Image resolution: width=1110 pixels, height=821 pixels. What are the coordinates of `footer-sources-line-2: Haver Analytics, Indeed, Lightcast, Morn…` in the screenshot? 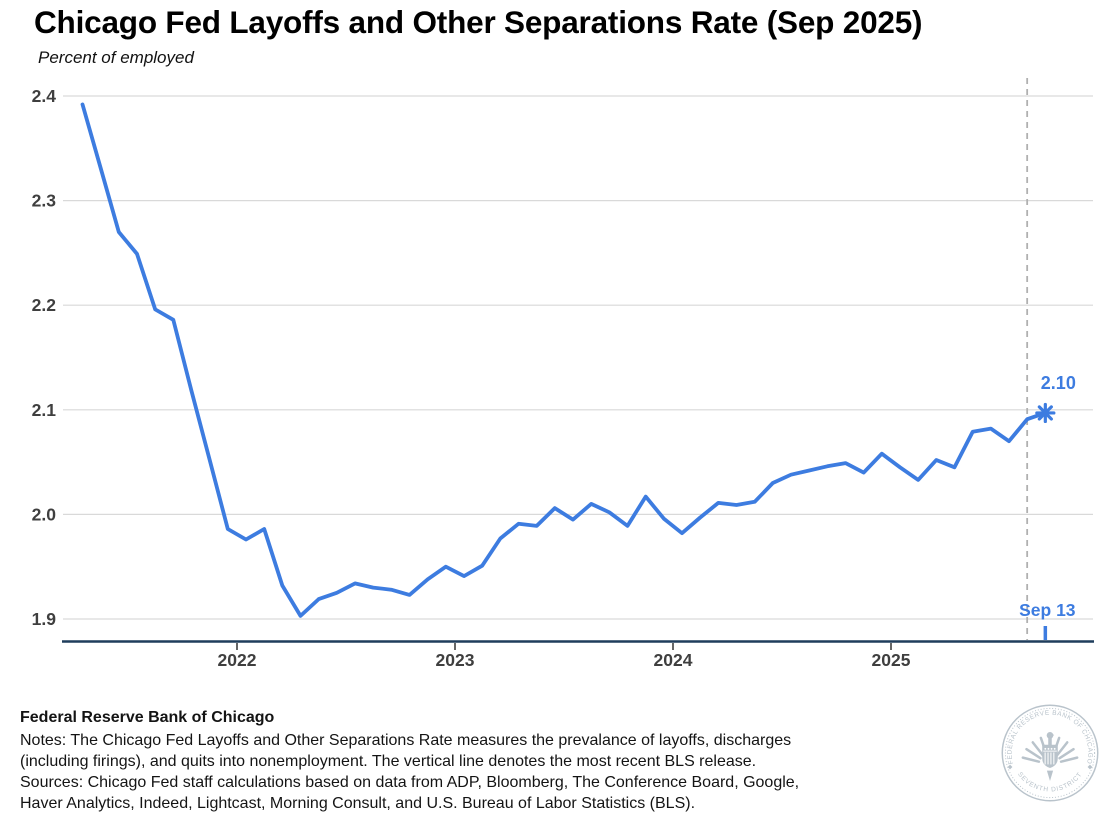 It's located at (358, 803).